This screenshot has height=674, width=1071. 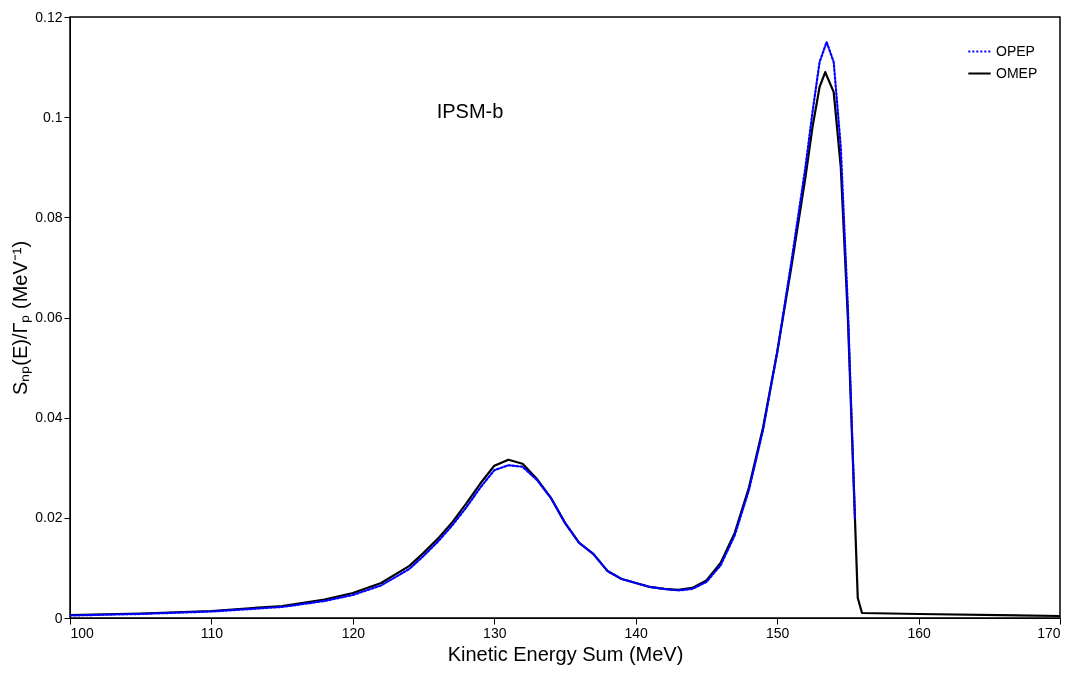 I want to click on y-tick-label: 0.12, so click(x=49, y=16).